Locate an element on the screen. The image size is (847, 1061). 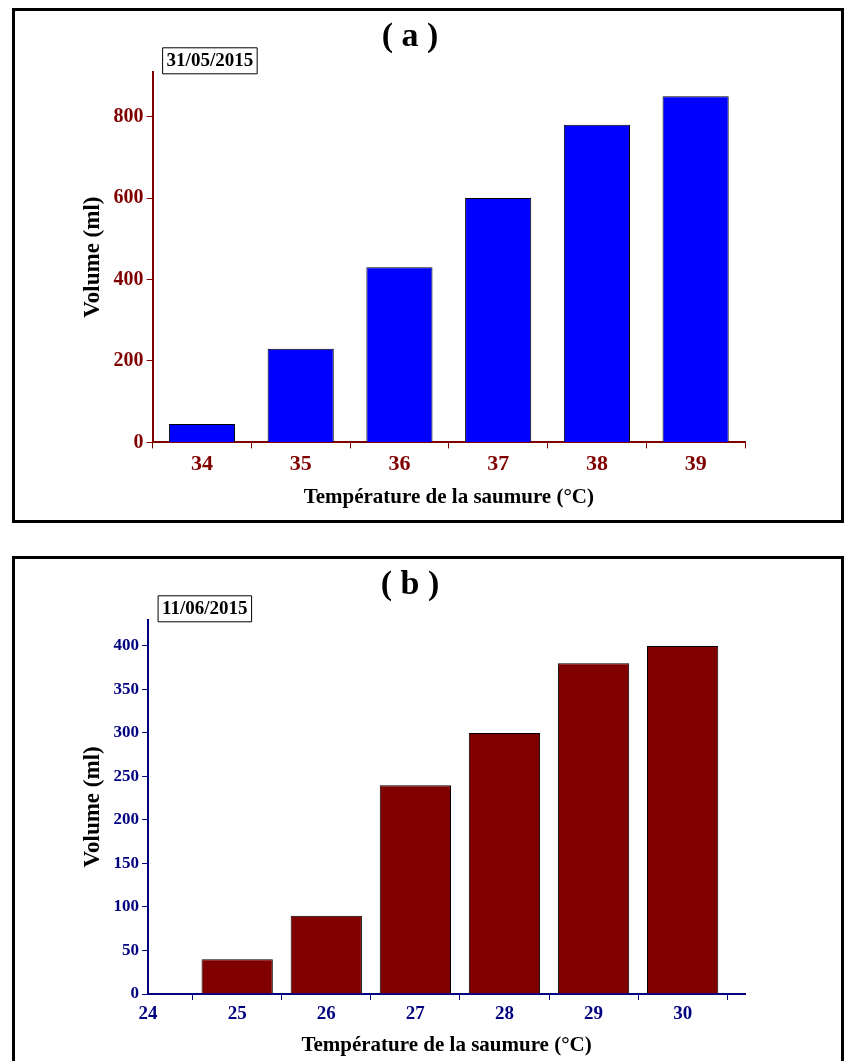
chart-title: ( a ) is located at coordinates (410, 35).